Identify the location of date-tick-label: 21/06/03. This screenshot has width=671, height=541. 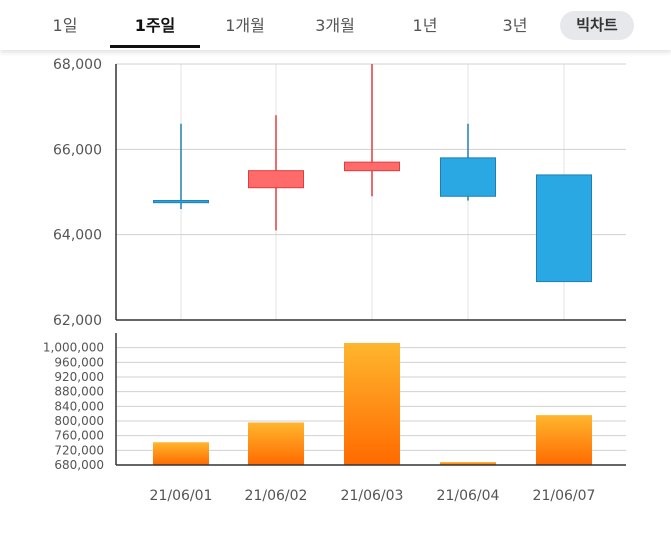
(372, 496).